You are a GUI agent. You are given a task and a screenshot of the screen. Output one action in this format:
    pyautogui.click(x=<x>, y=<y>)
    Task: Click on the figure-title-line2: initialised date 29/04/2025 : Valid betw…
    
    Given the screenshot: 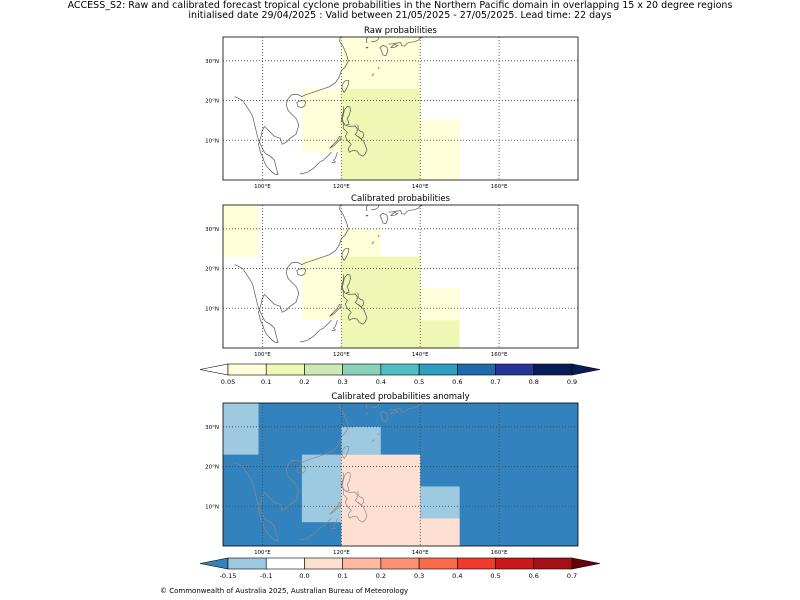 What is the action you would take?
    pyautogui.click(x=400, y=15)
    